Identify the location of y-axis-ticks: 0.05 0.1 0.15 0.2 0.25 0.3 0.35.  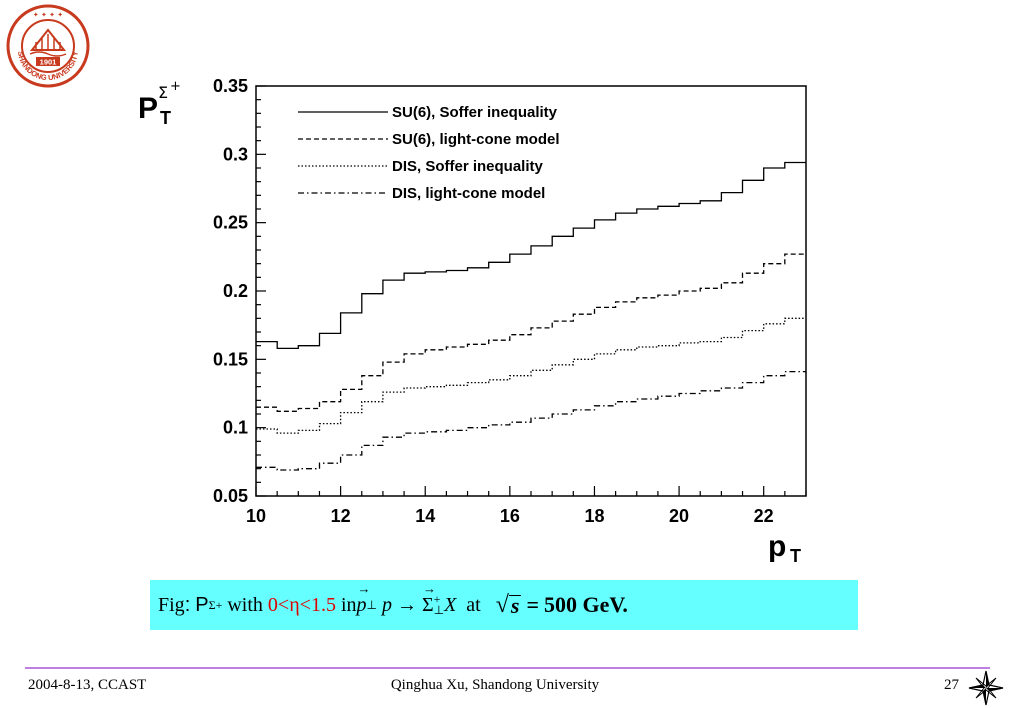
(239, 291).